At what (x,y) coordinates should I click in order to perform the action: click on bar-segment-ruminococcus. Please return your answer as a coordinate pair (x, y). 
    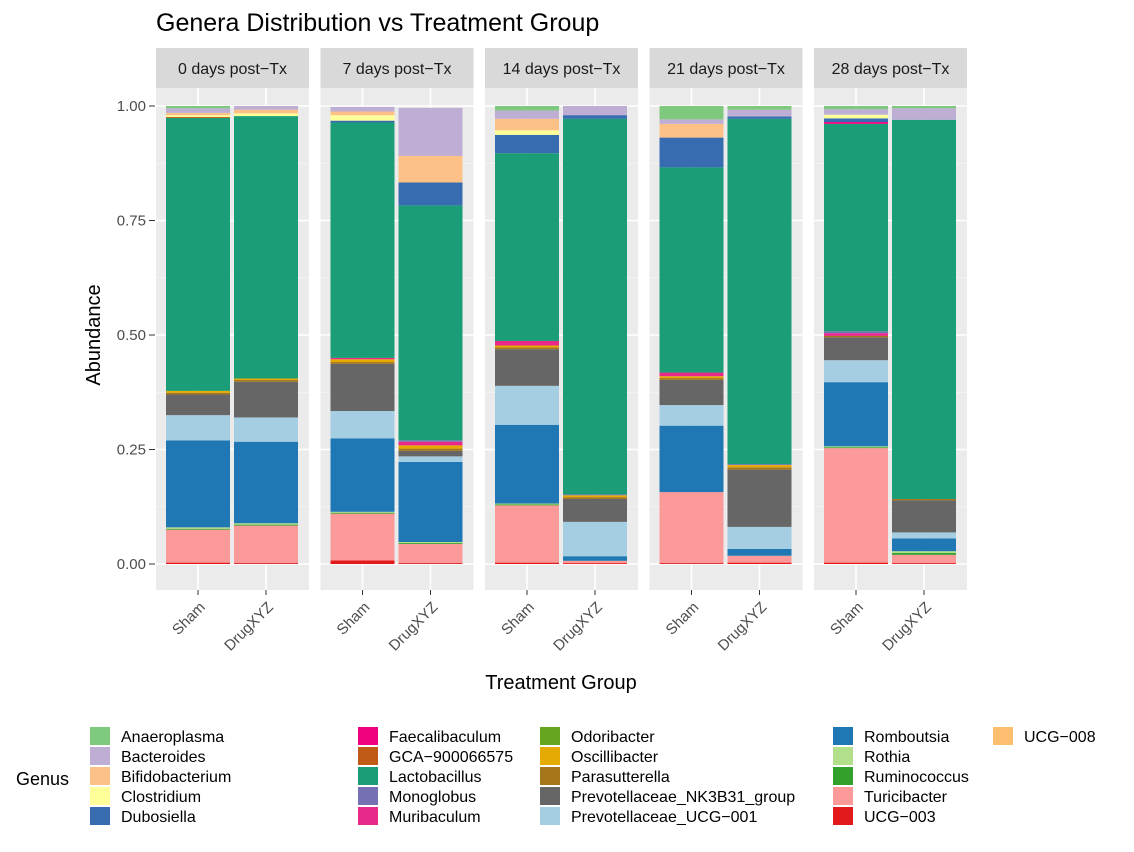
    Looking at the image, I should click on (362, 513).